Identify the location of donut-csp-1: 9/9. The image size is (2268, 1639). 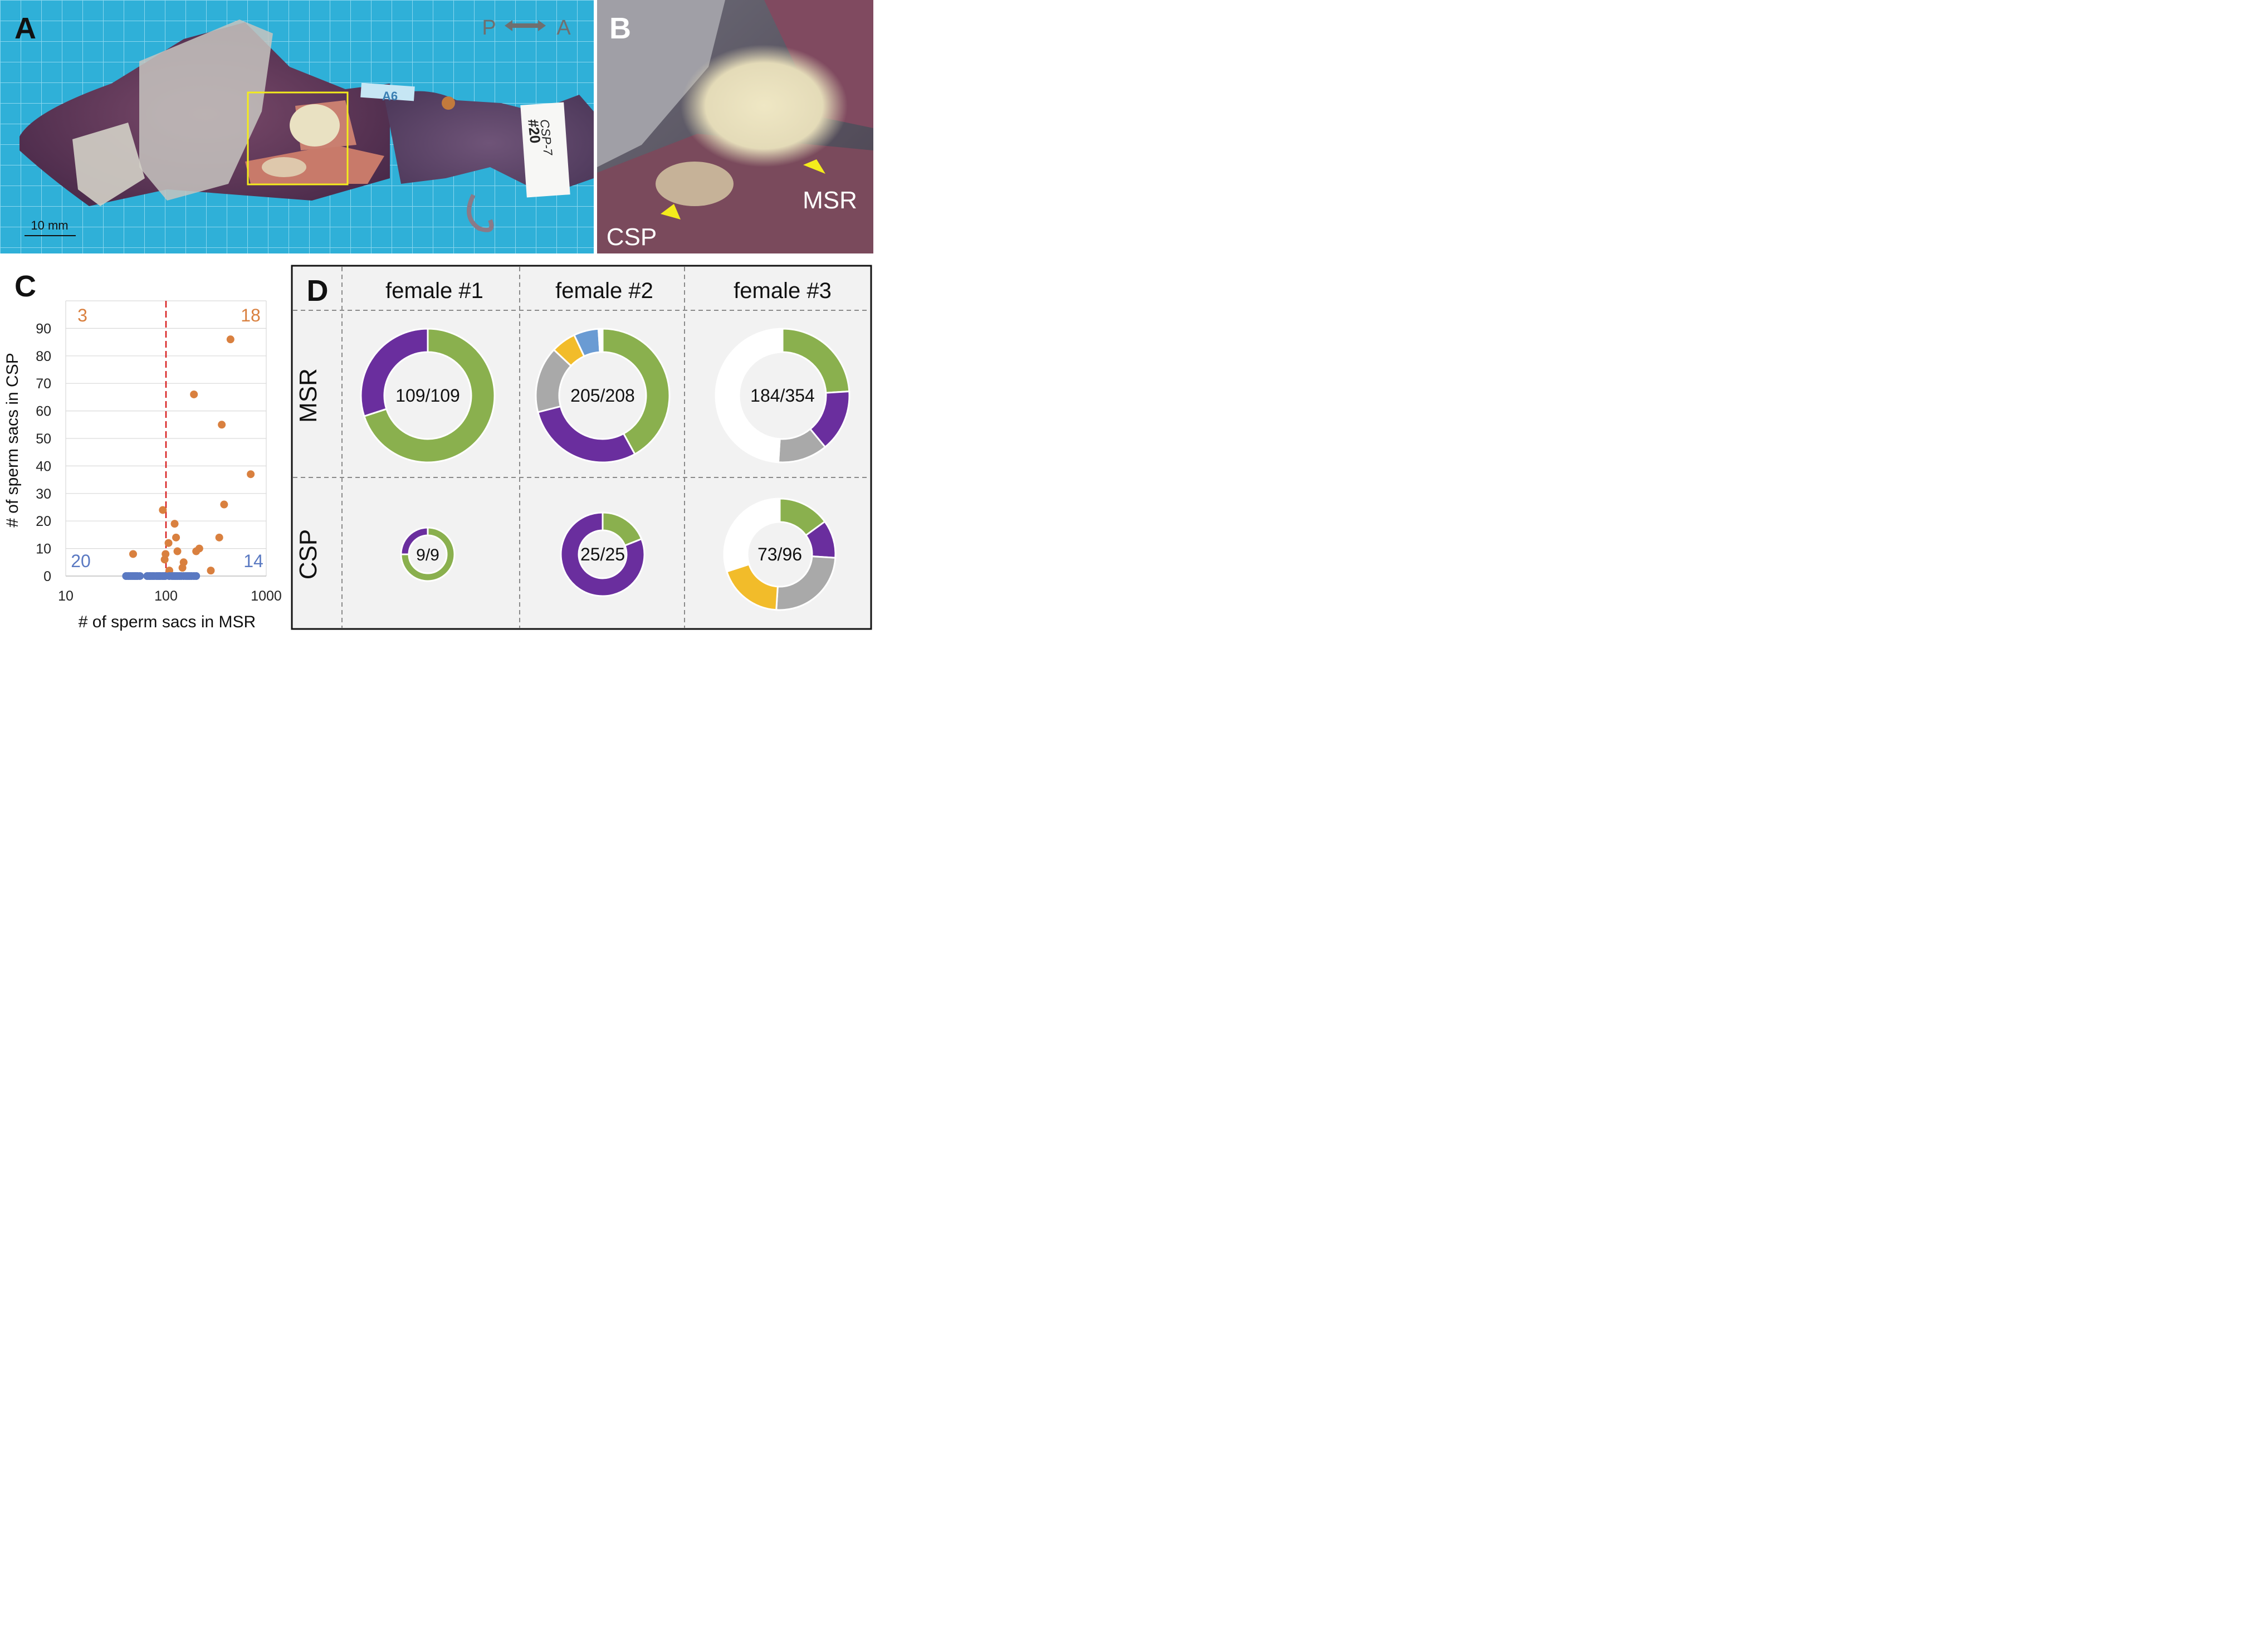
(428, 554).